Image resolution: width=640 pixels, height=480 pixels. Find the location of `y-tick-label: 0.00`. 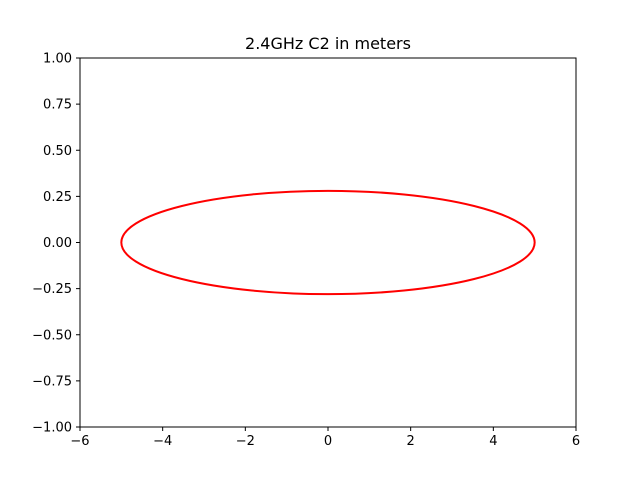

y-tick-label: 0.00 is located at coordinates (57, 243).